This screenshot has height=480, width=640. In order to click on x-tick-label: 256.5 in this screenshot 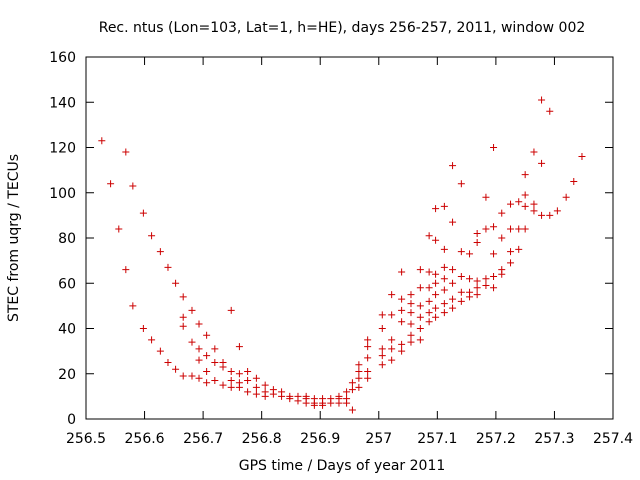, I will do `click(86, 439)`.